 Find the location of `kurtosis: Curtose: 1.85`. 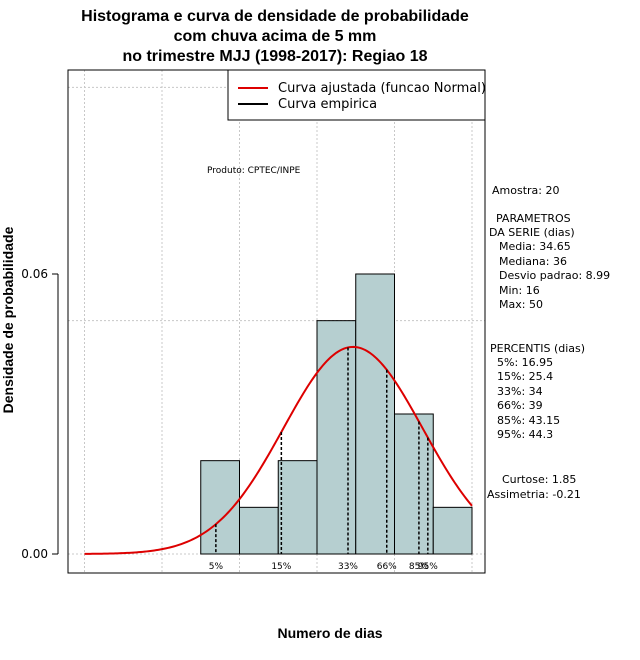

kurtosis: Curtose: 1.85 is located at coordinates (539, 479).